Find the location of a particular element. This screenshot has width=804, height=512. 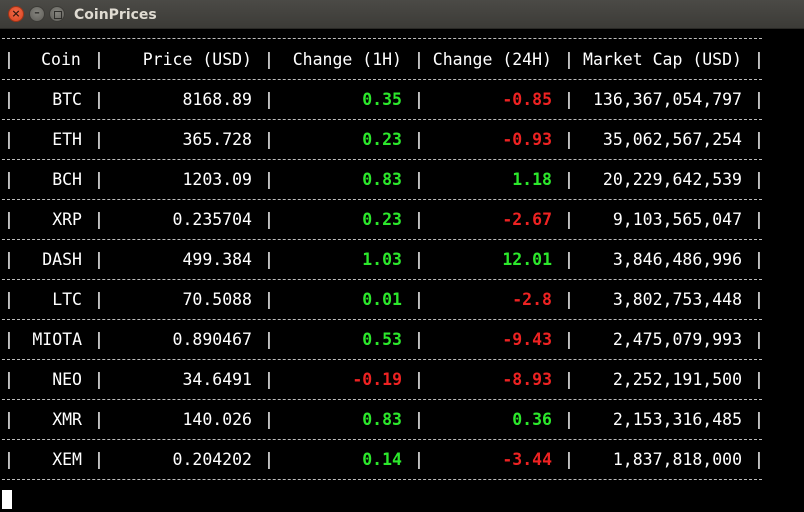

market-cap-cell: 1,837,818,000 is located at coordinates (677, 459).